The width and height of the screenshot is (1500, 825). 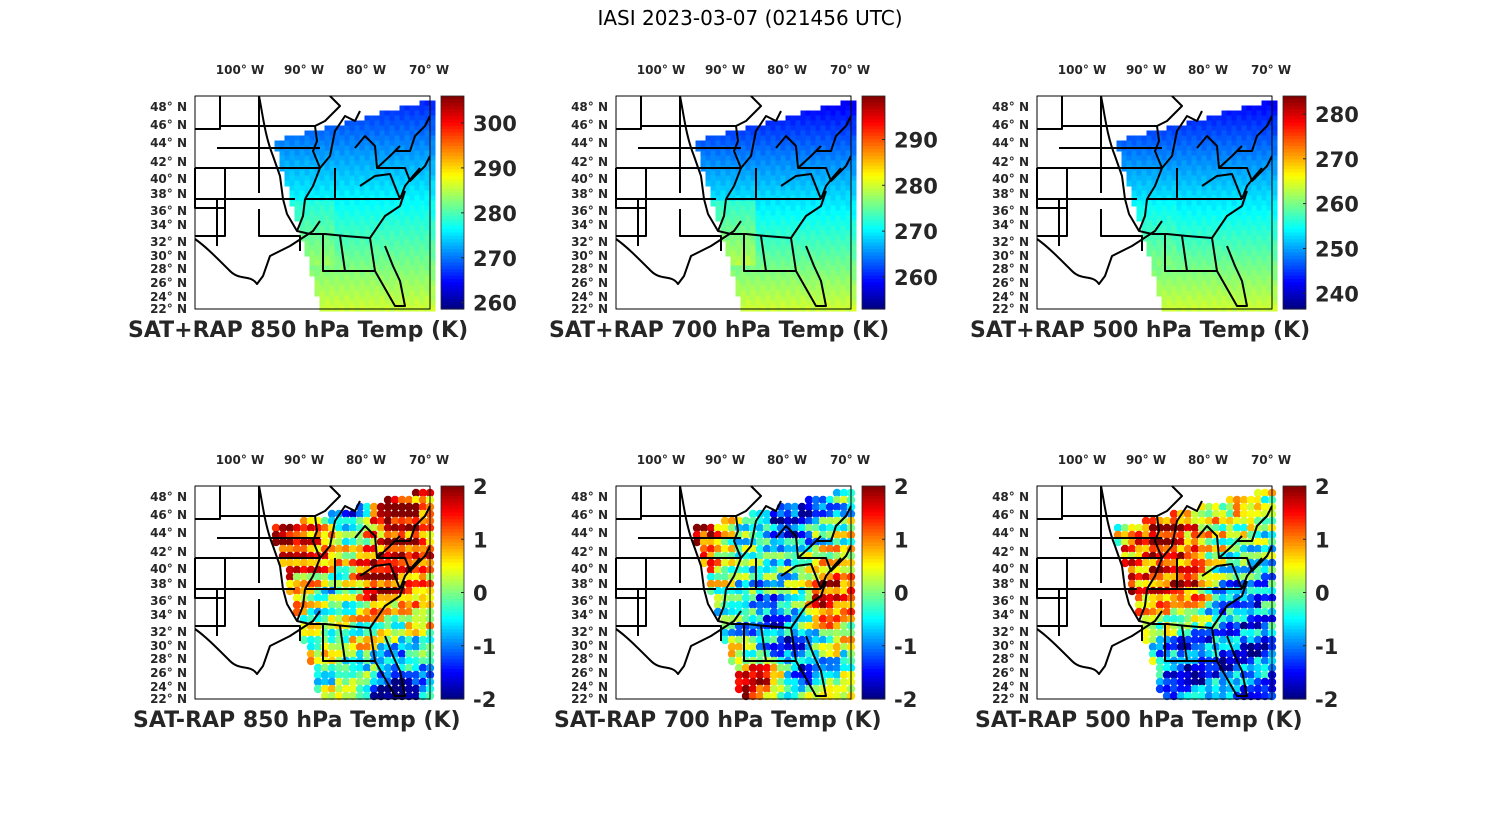 What do you see at coordinates (1146, 70) in the screenshot?
I see `lon-tick-label: 90° W` at bounding box center [1146, 70].